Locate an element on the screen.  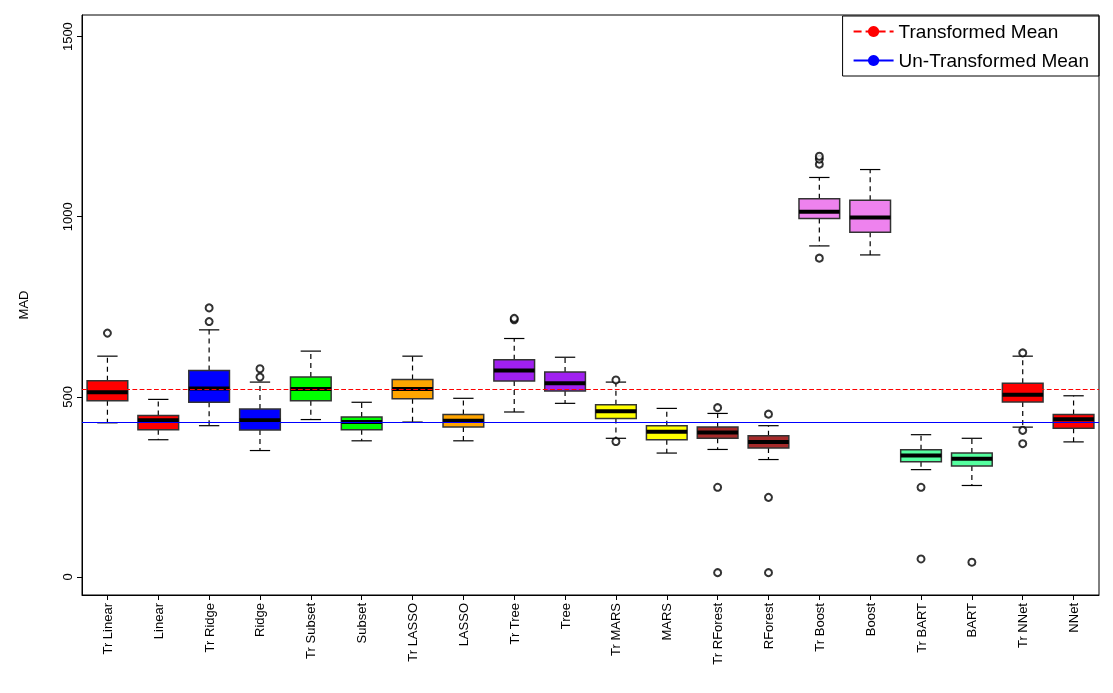
y-tick-label: 500 is located at coordinates (67, 397).